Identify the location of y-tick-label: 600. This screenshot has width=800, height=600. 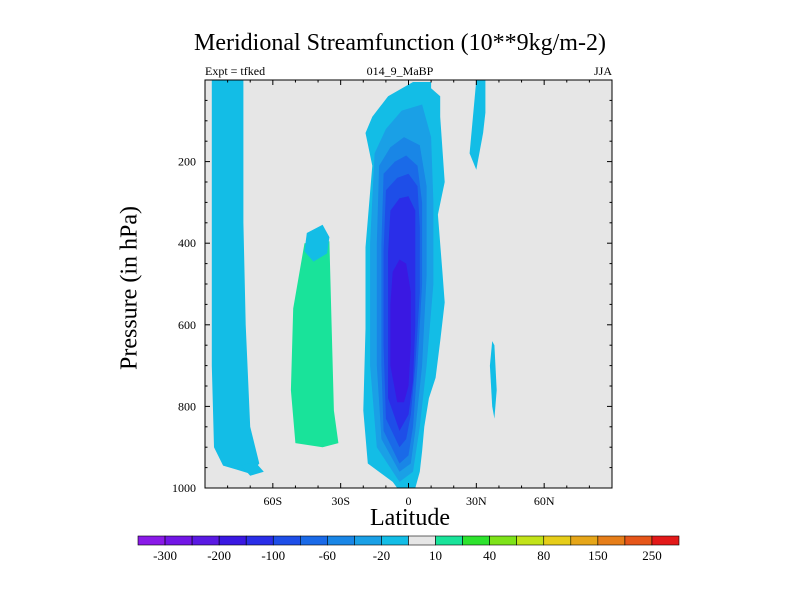
(187, 325).